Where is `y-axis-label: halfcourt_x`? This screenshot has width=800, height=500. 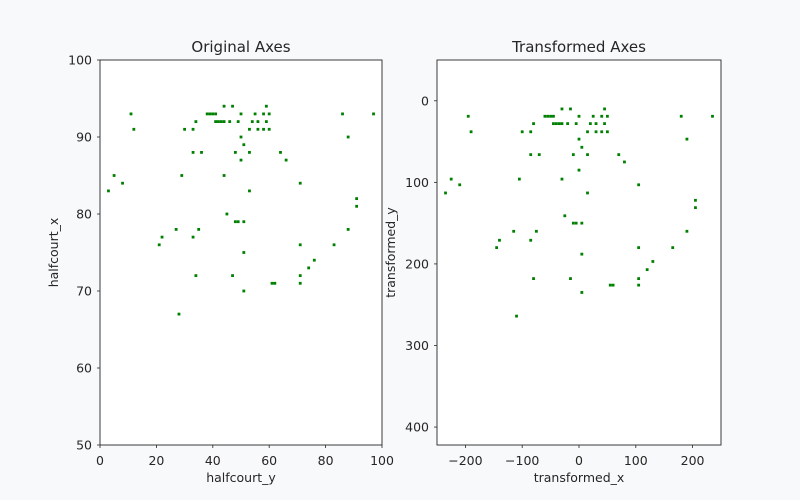 y-axis-label: halfcourt_x is located at coordinates (53, 253).